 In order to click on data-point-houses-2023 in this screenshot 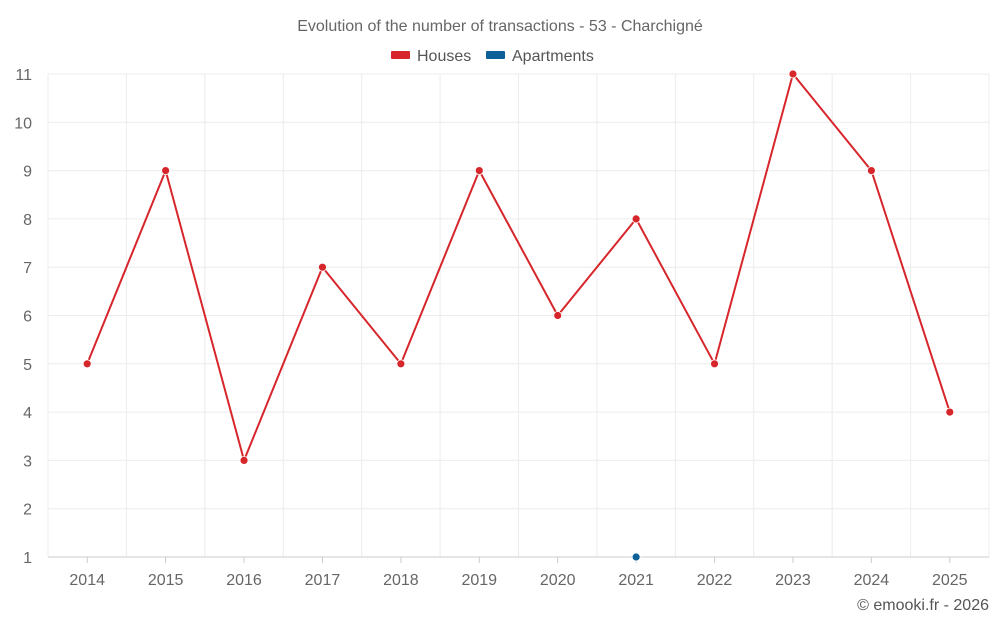, I will do `click(793, 74)`.